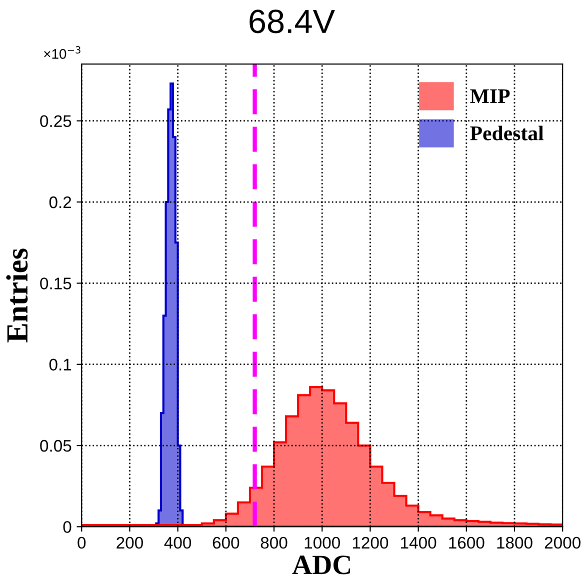  I want to click on x-tick-label: 400, so click(178, 542).